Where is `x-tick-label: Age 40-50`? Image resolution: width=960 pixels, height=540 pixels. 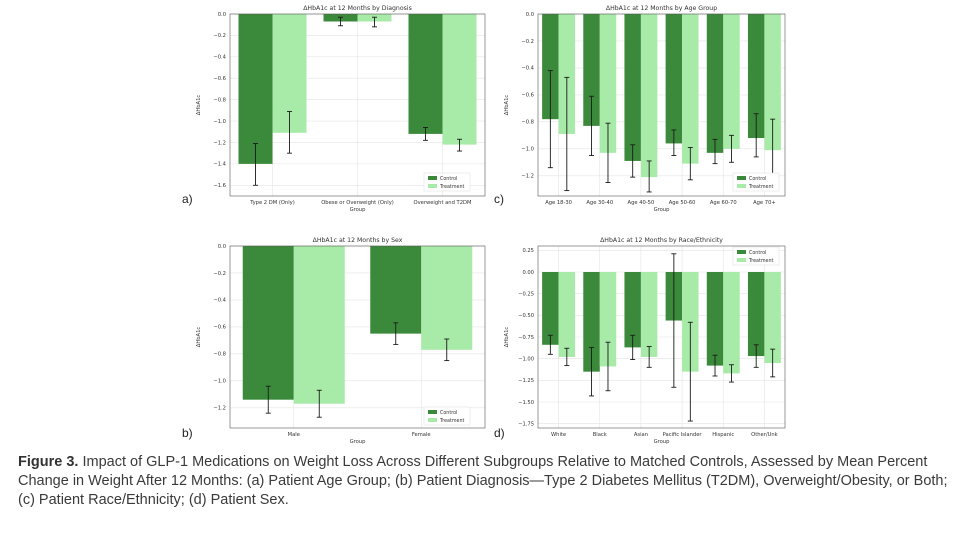
x-tick-label: Age 40-50 is located at coordinates (641, 203).